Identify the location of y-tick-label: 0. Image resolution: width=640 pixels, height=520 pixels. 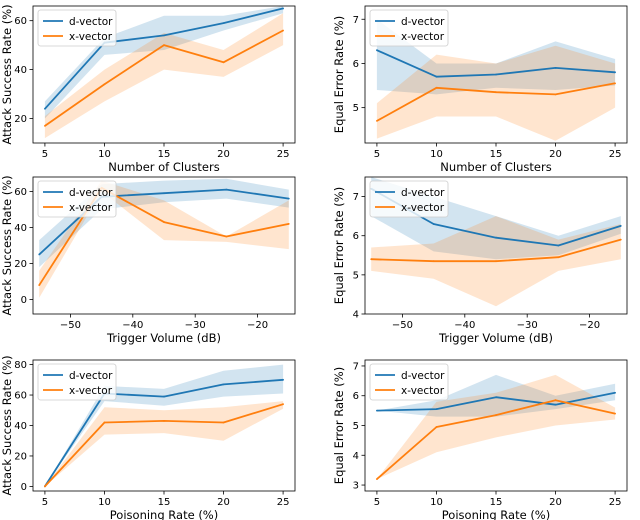
(24, 487).